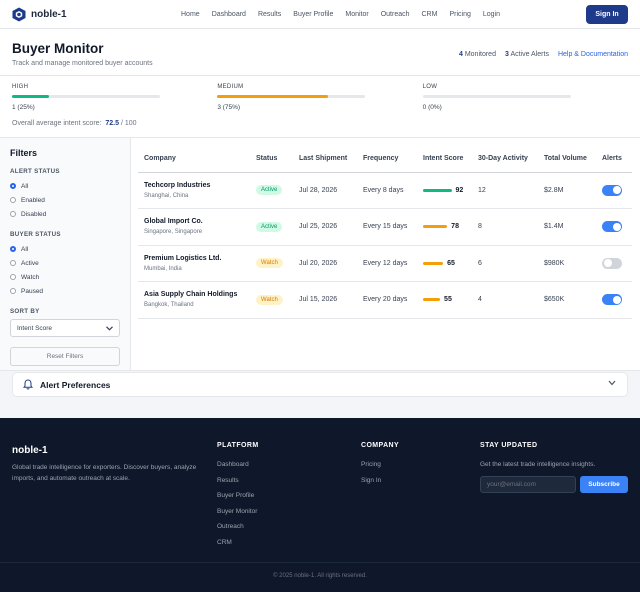 This screenshot has height=592, width=640. What do you see at coordinates (190, 14) in the screenshot?
I see `nav-link-home: Home` at bounding box center [190, 14].